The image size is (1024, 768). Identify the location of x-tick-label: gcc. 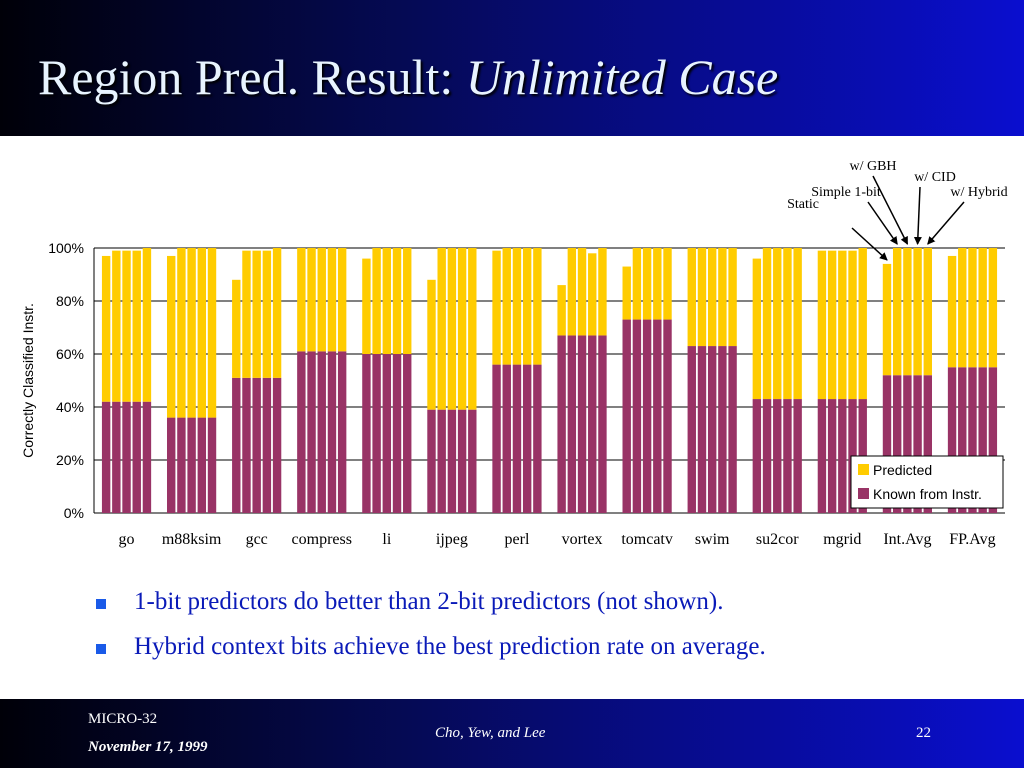
(257, 539).